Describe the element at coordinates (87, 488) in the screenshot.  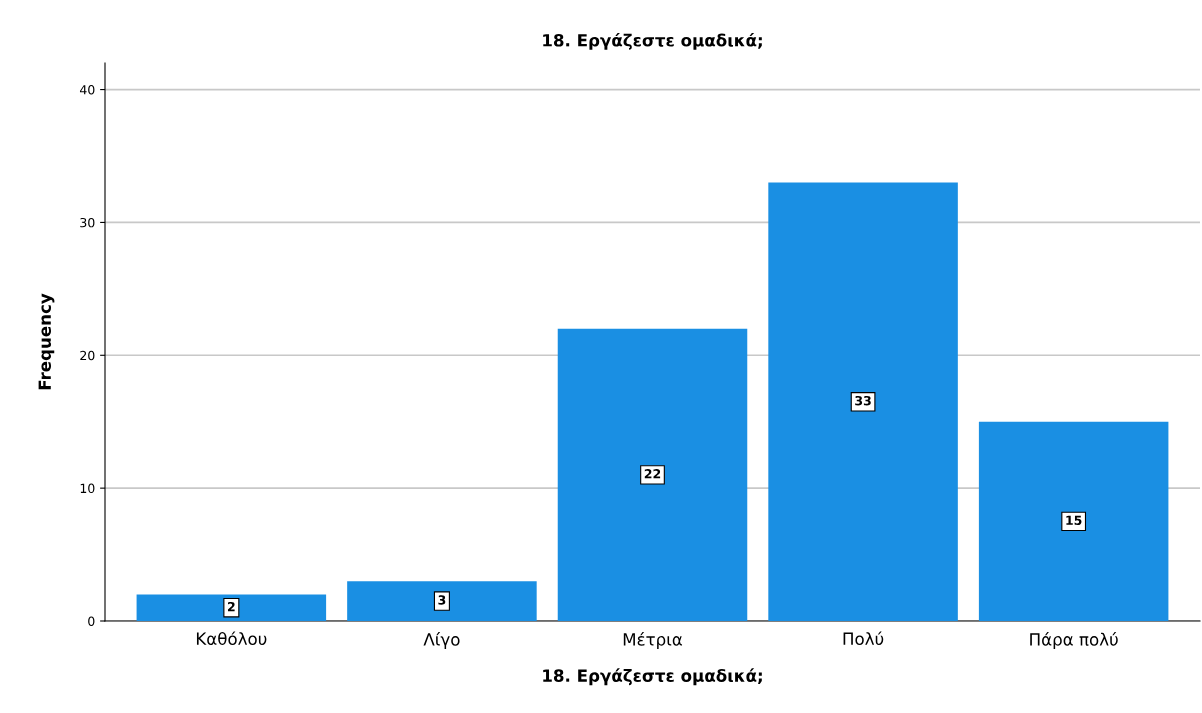
I see `y-tick-label: 10` at that location.